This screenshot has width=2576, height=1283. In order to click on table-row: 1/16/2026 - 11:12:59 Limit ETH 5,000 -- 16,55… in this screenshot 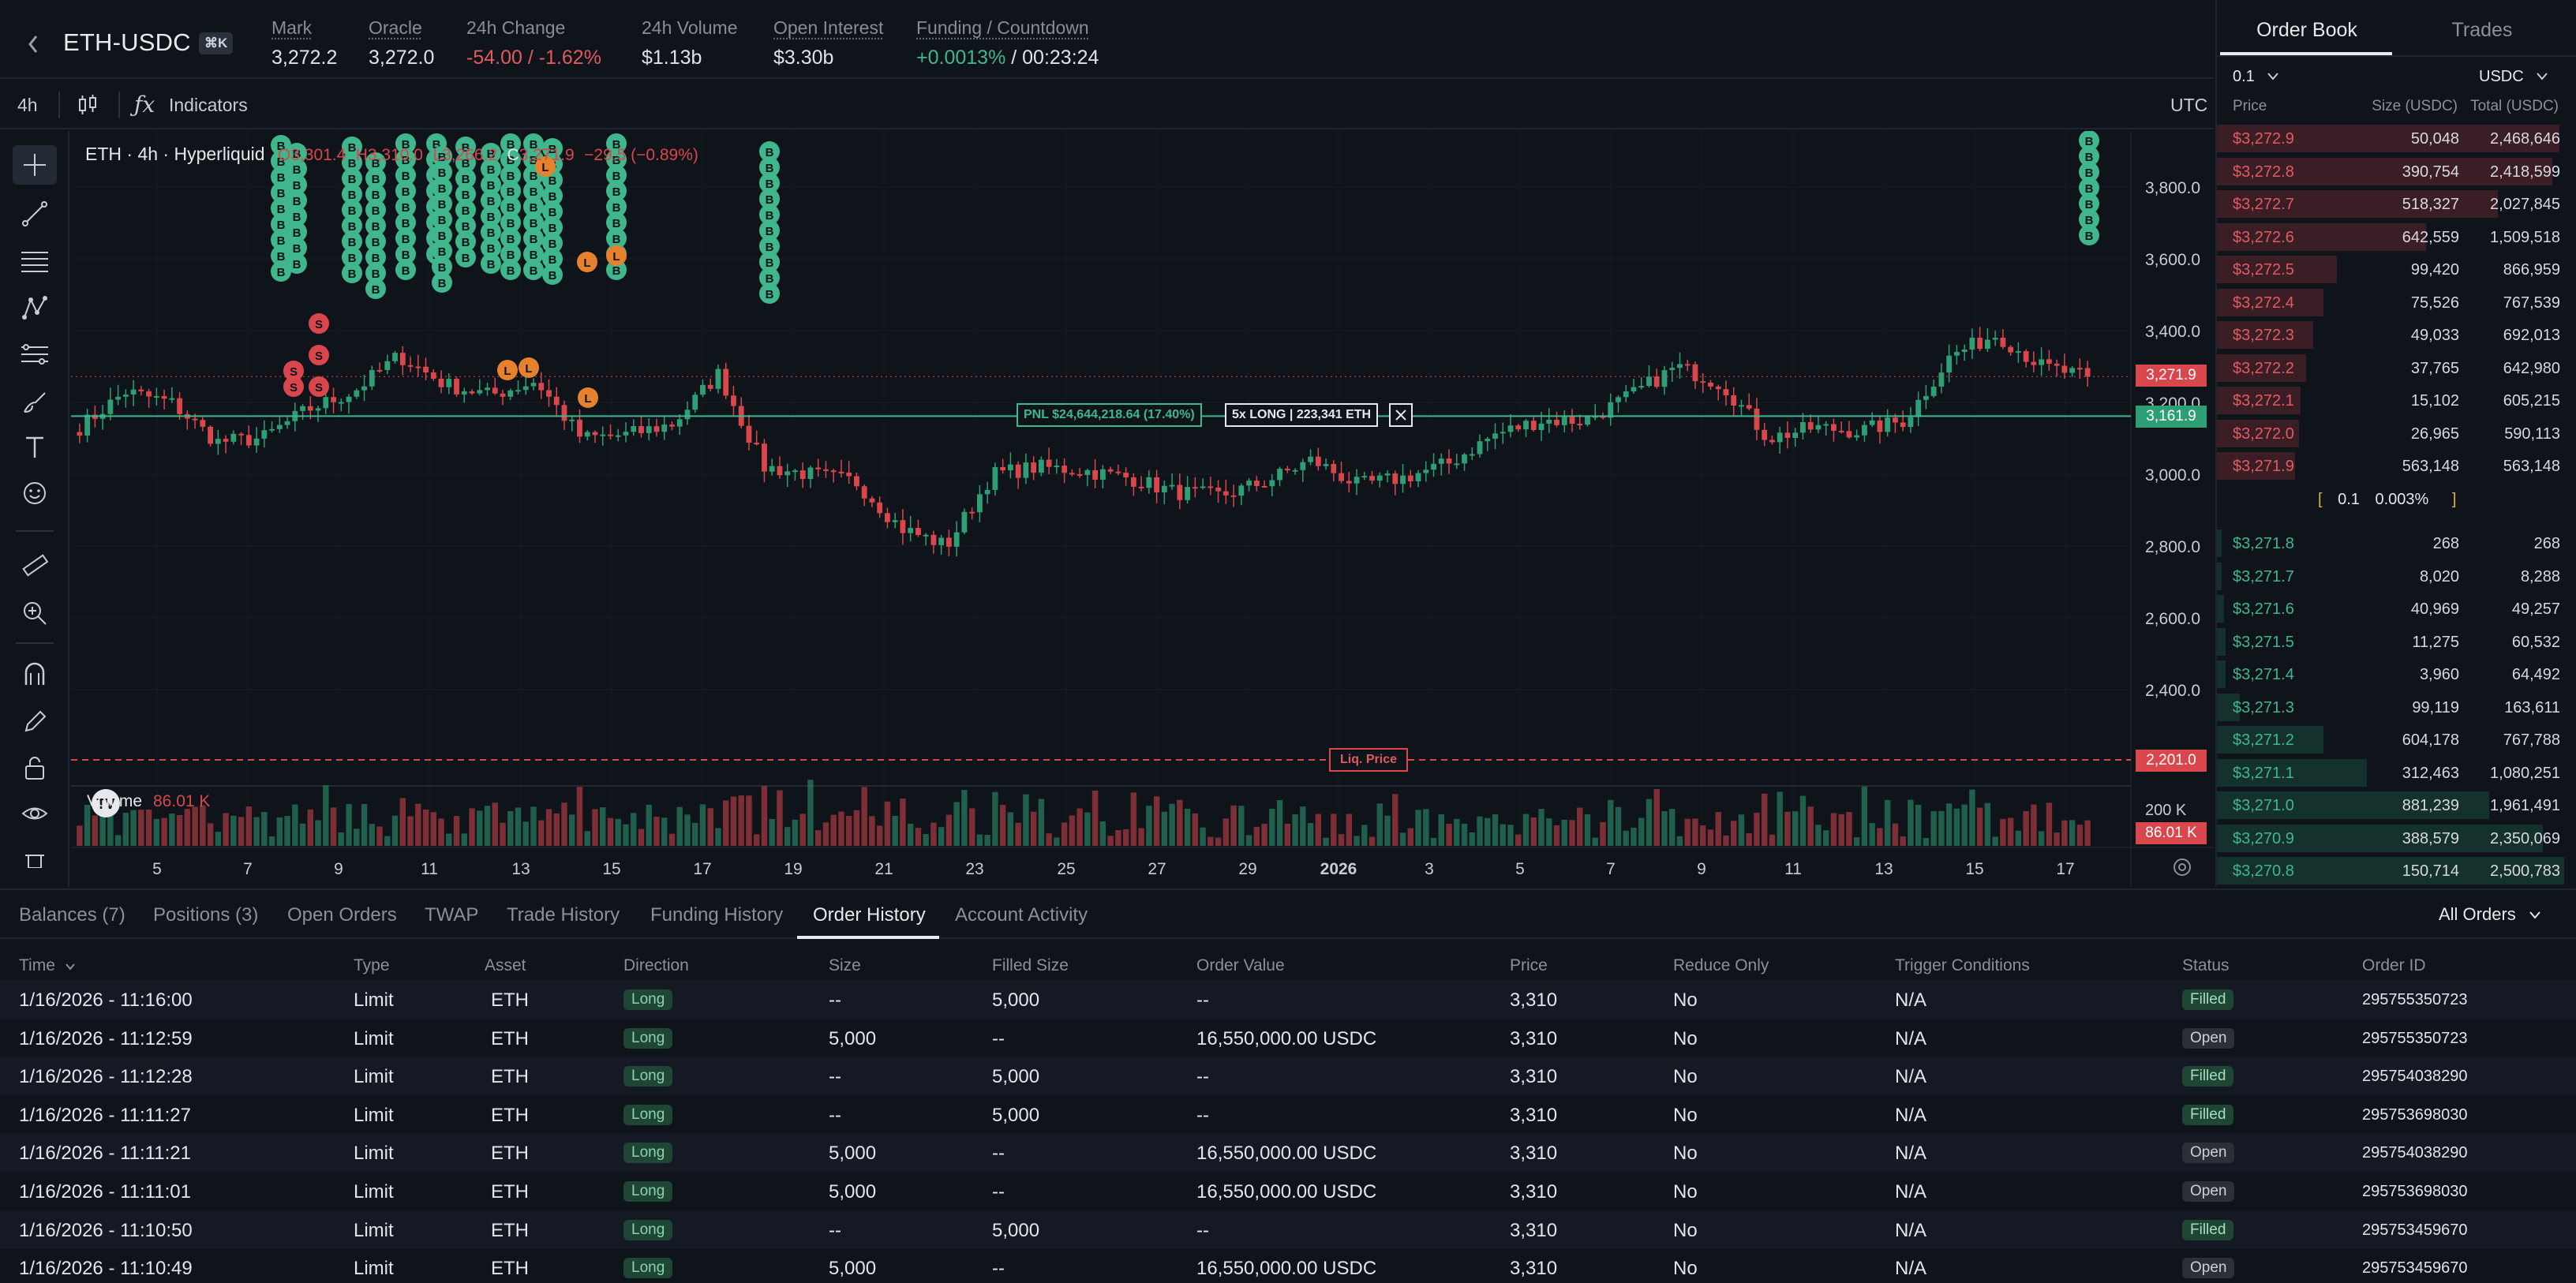, I will do `click(1288, 1038)`.